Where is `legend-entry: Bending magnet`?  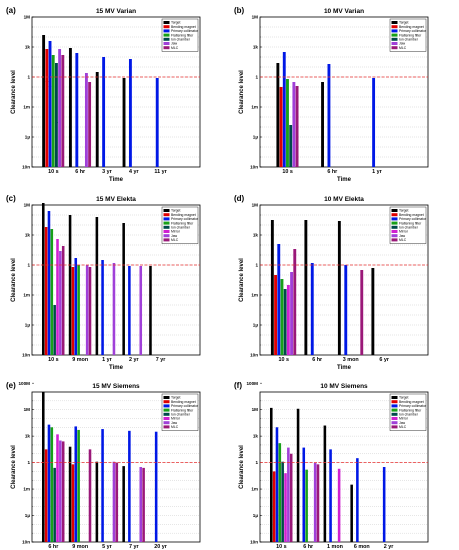
legend-entry: Bending magnet is located at coordinates (183, 27).